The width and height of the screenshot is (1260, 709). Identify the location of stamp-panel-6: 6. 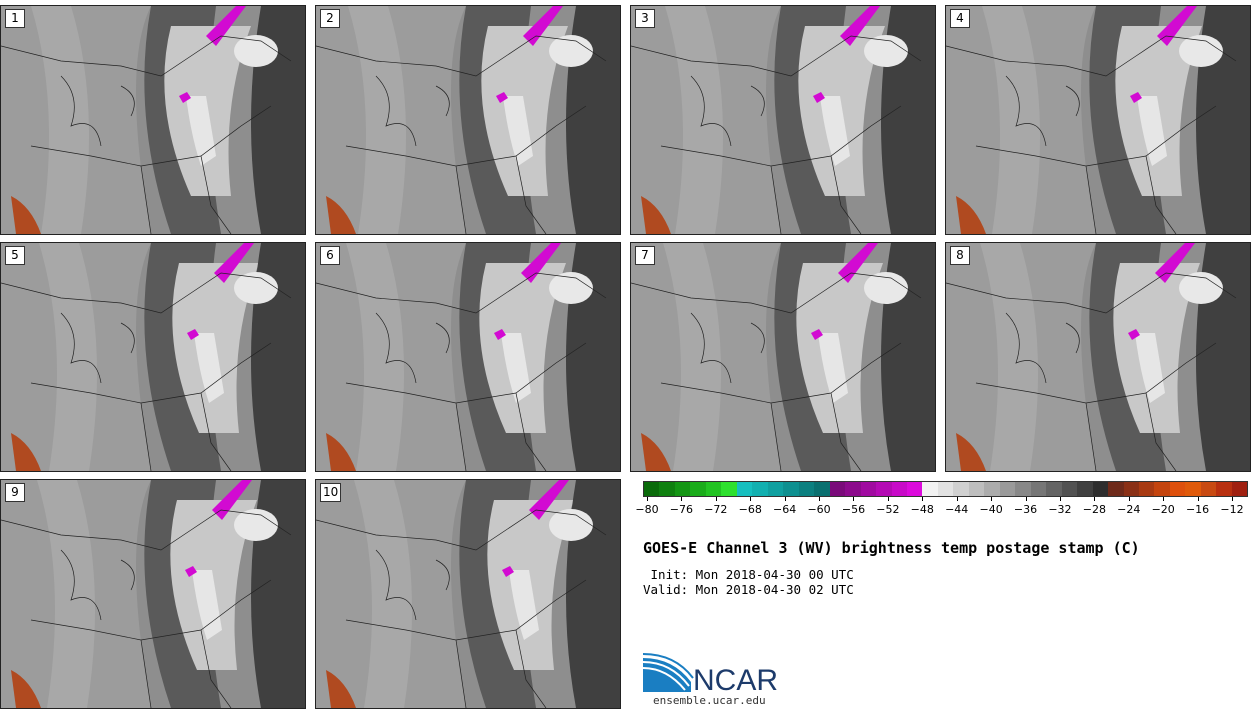
(468, 357).